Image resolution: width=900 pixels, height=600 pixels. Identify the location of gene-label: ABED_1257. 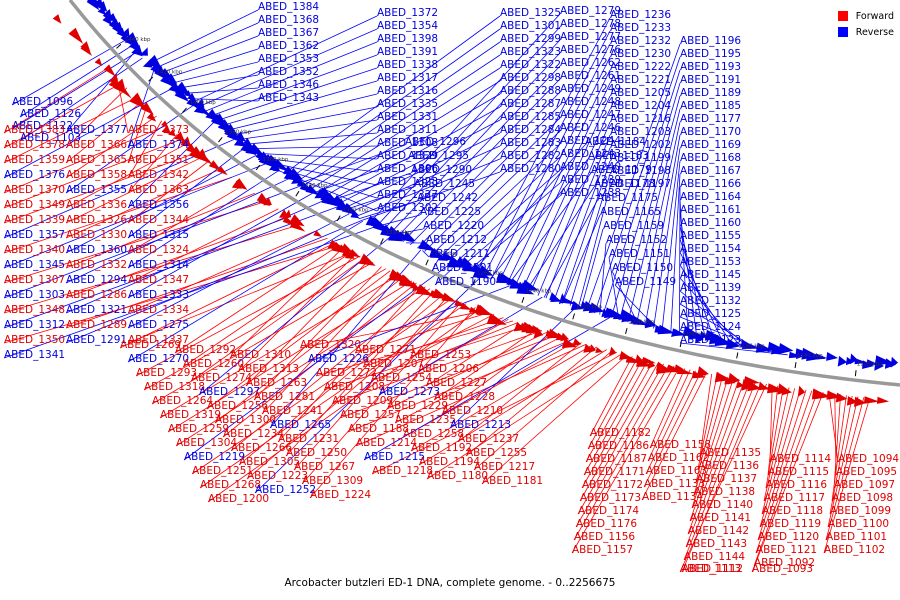
(370, 415).